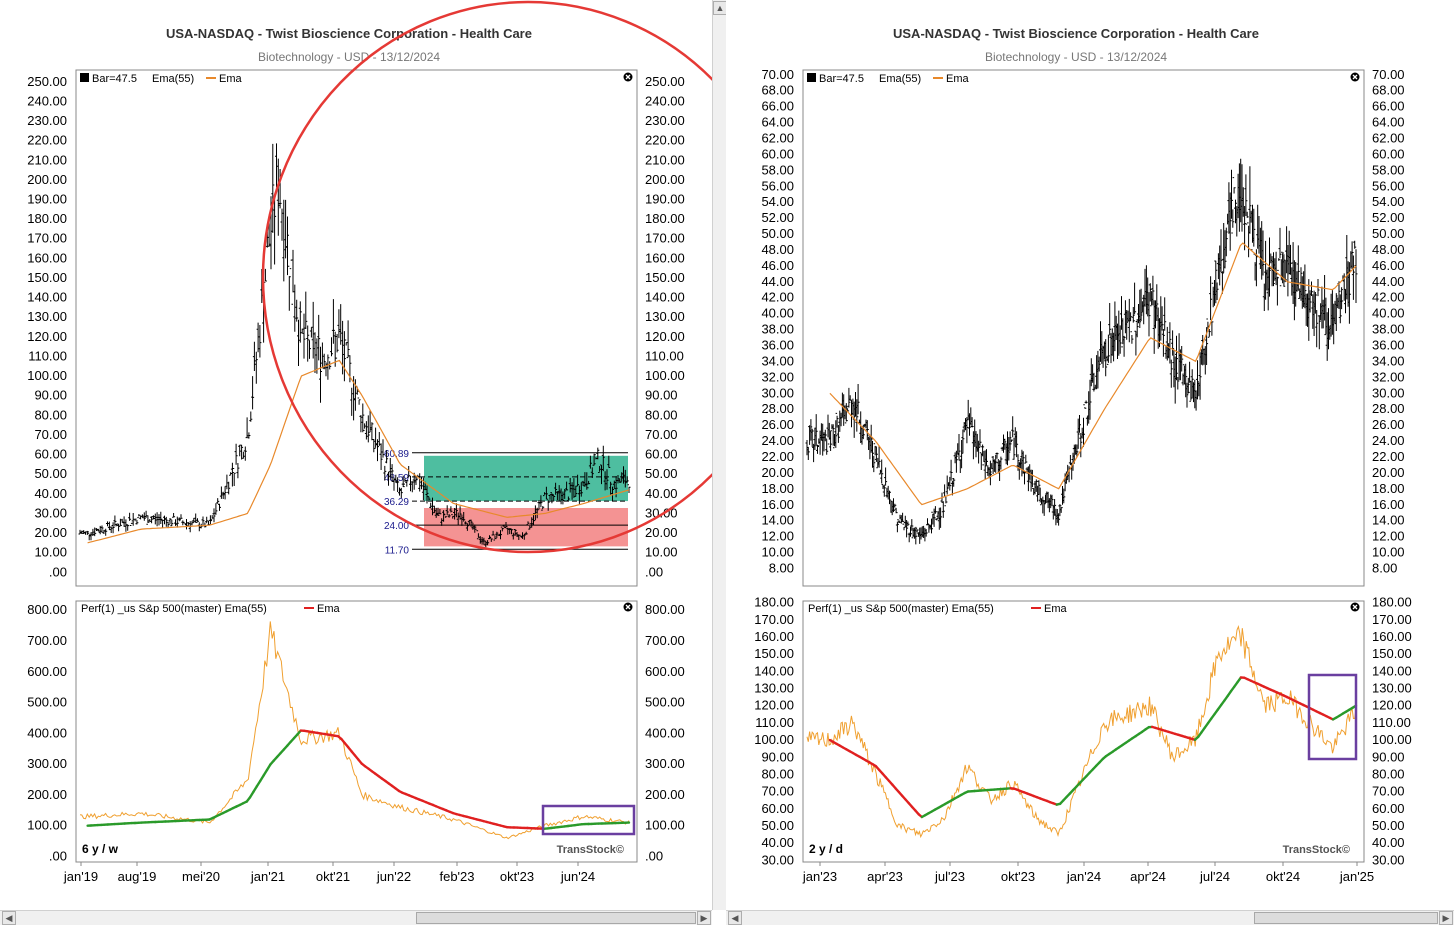 This screenshot has width=1454, height=925. What do you see at coordinates (329, 609) in the screenshot?
I see `left-perf-legend-ema-label: Ema` at bounding box center [329, 609].